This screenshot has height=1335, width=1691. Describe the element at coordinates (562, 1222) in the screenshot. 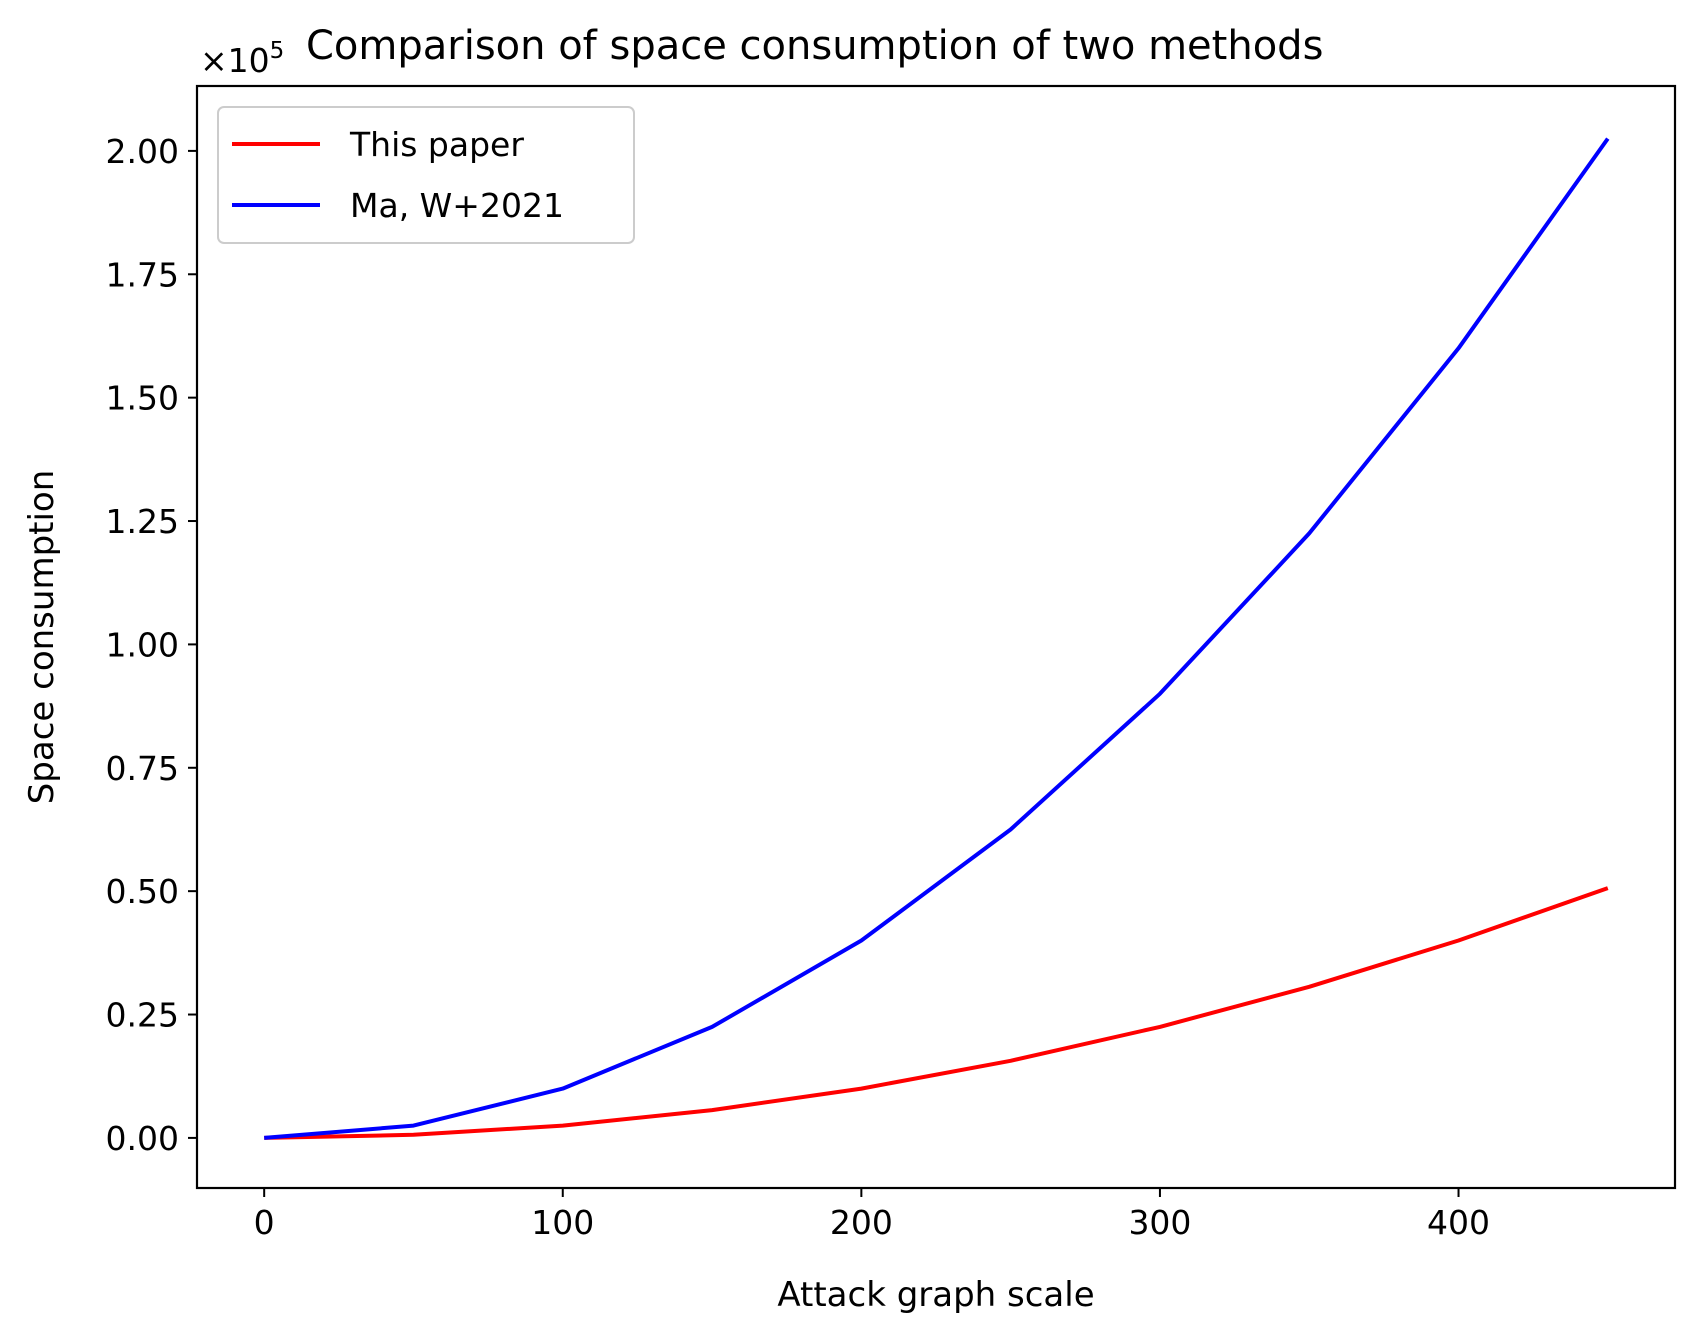

I see `x-tick-label: 100` at that location.